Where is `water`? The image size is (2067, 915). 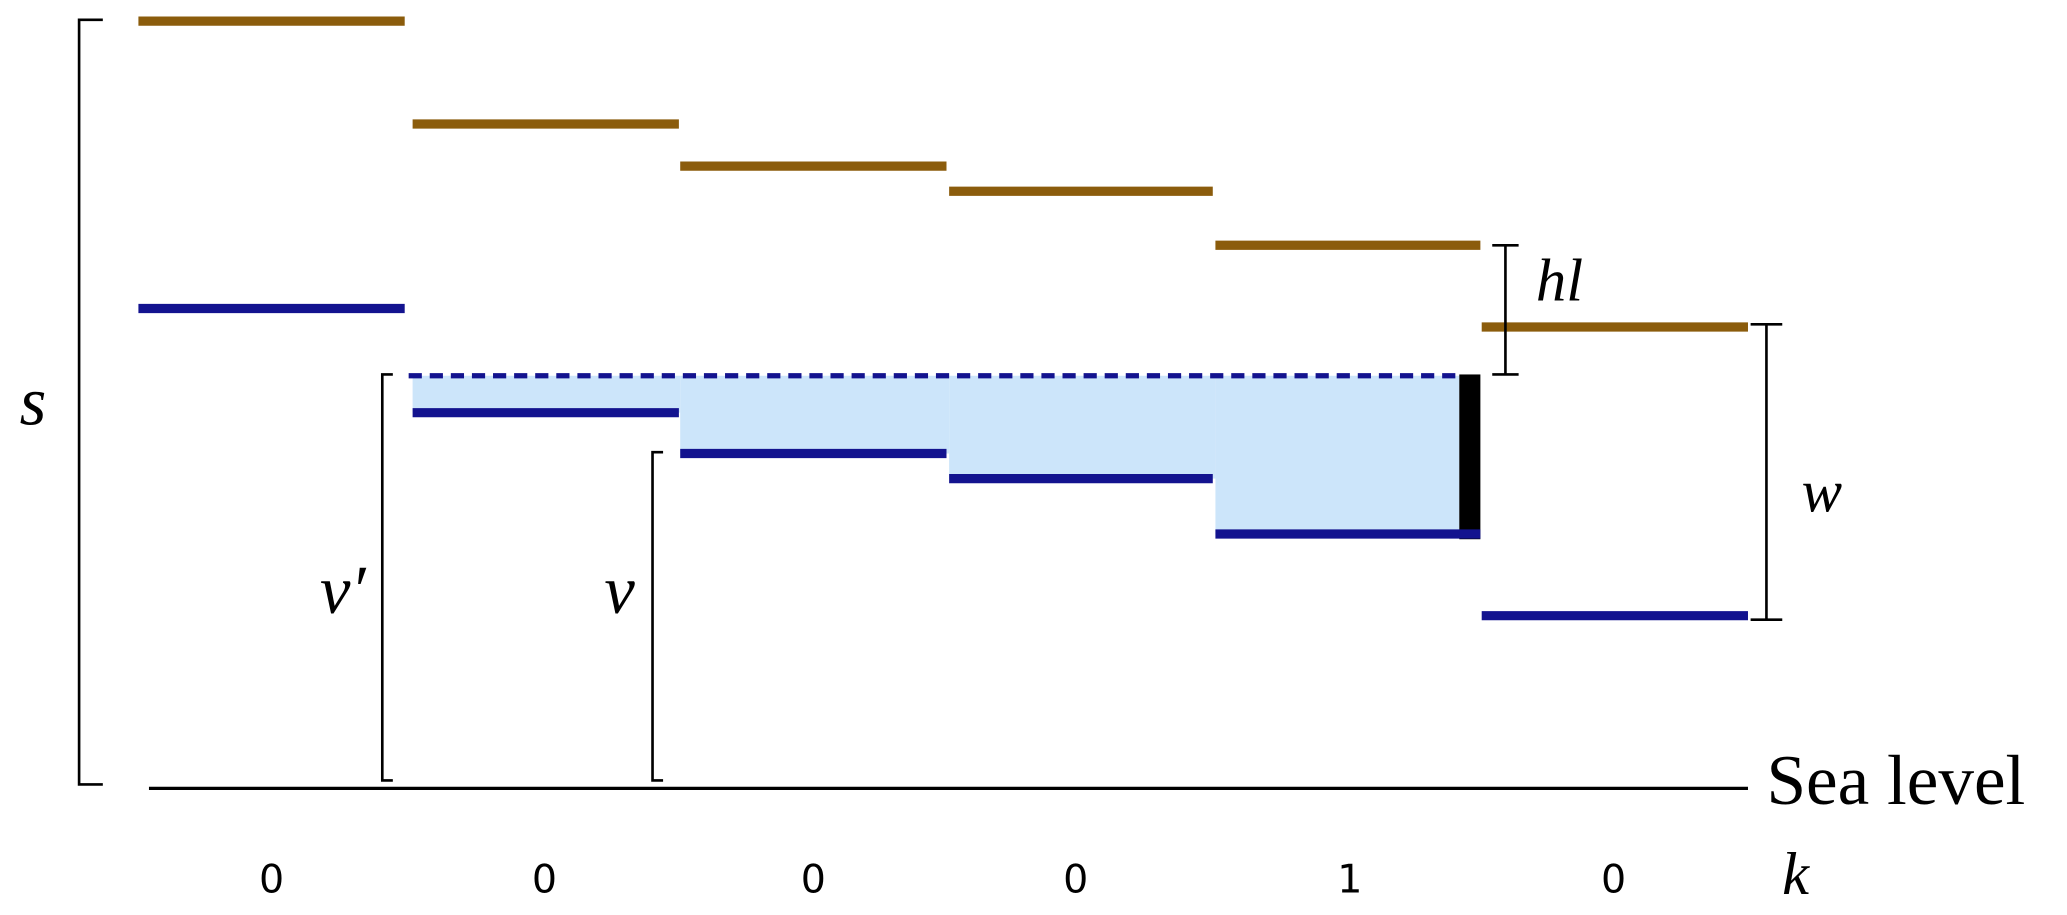 water is located at coordinates (936, 454).